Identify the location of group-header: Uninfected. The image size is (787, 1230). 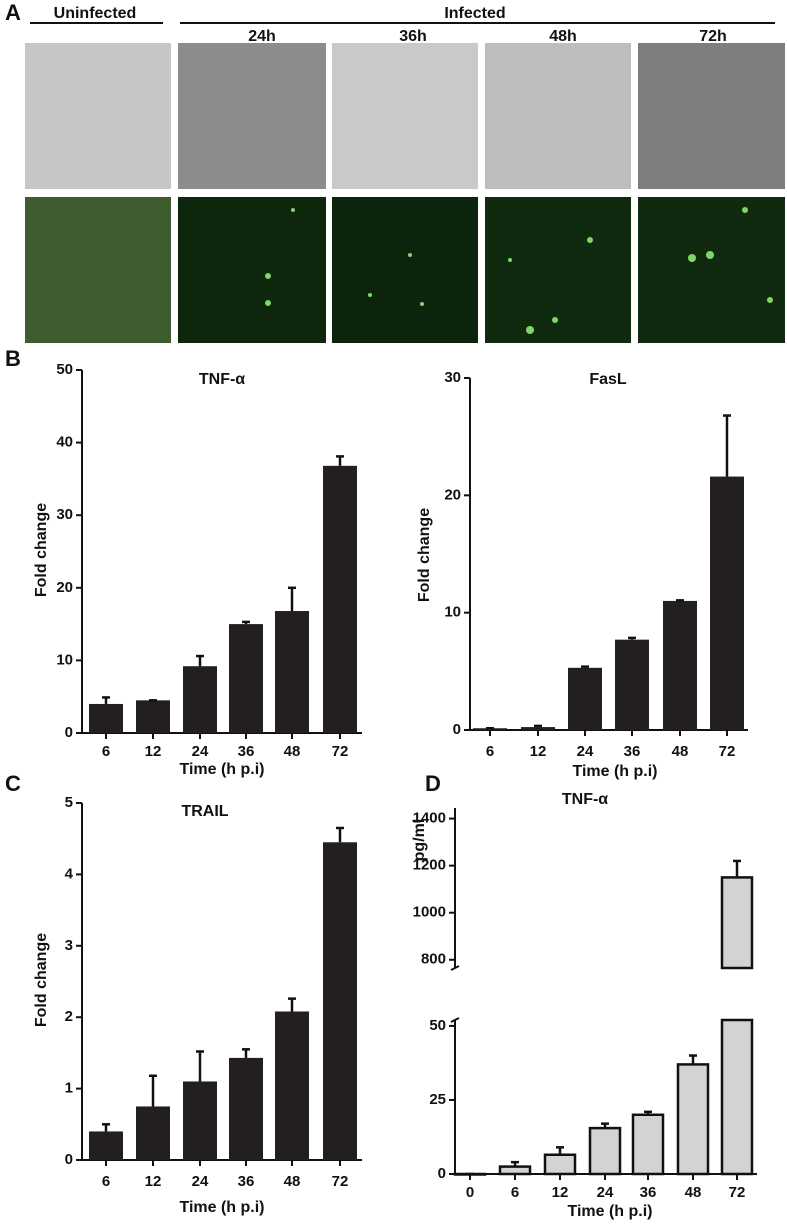
(95, 13).